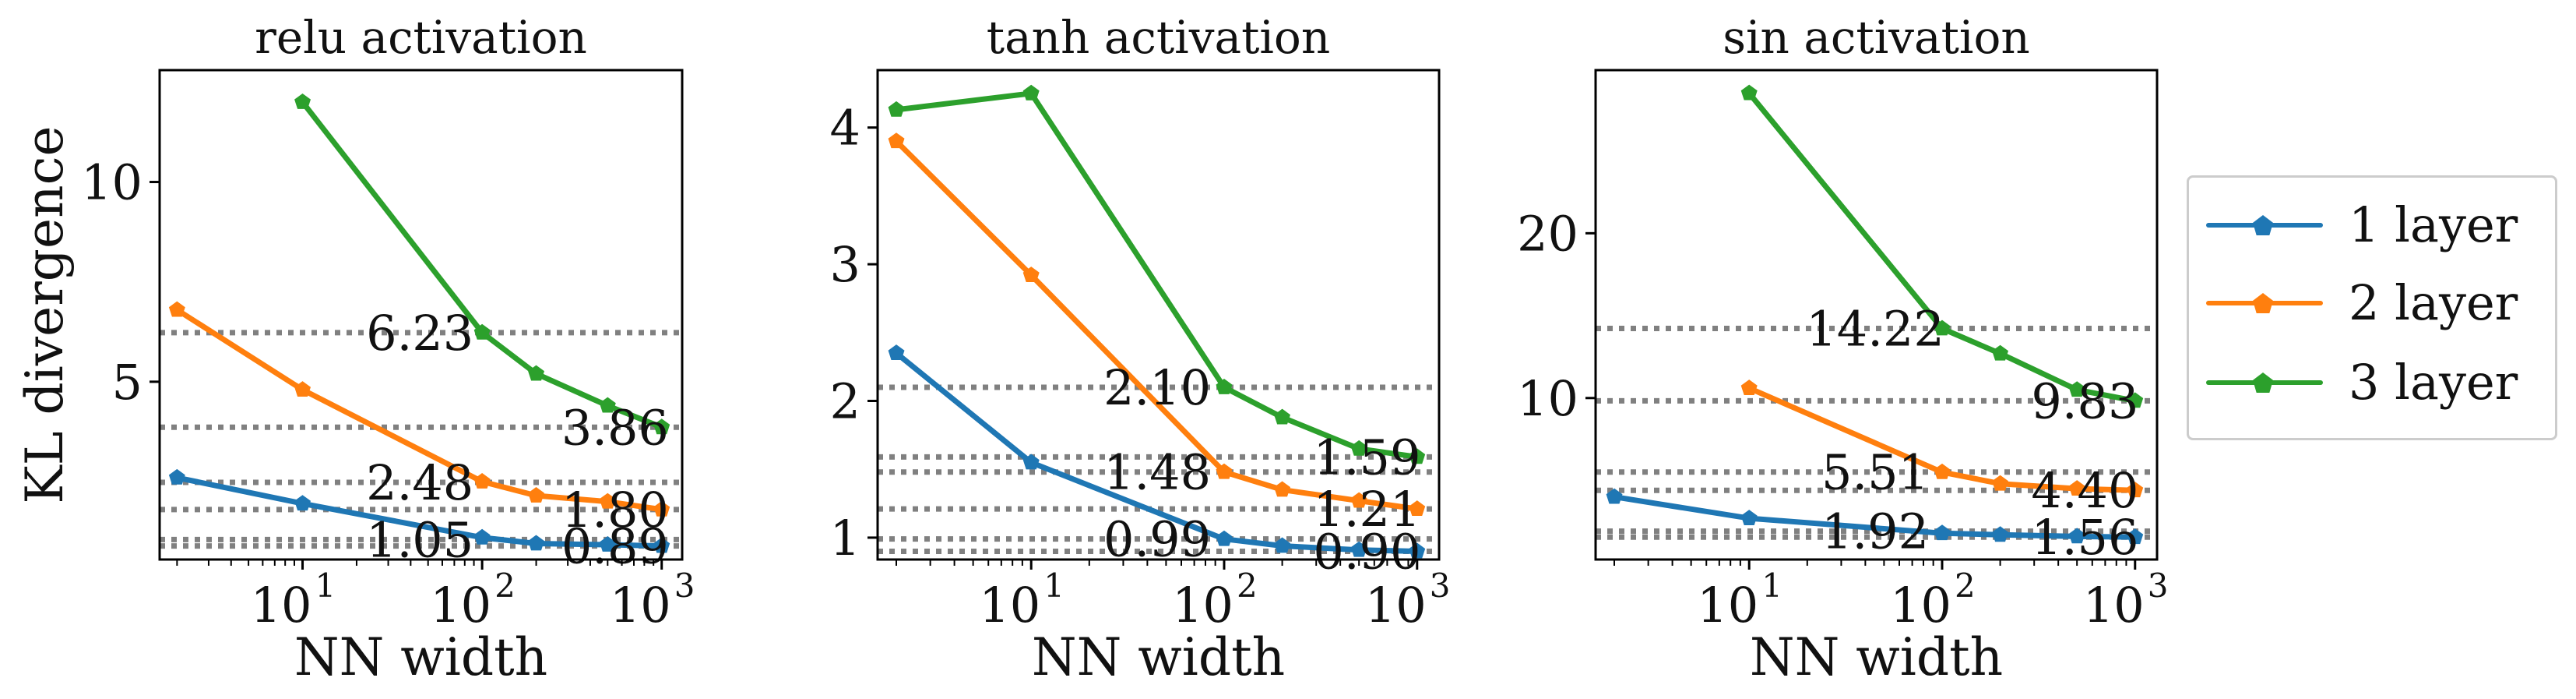 Image resolution: width=2576 pixels, height=699 pixels. I want to click on legend-label-3-layer: 3 layer, so click(2433, 382).